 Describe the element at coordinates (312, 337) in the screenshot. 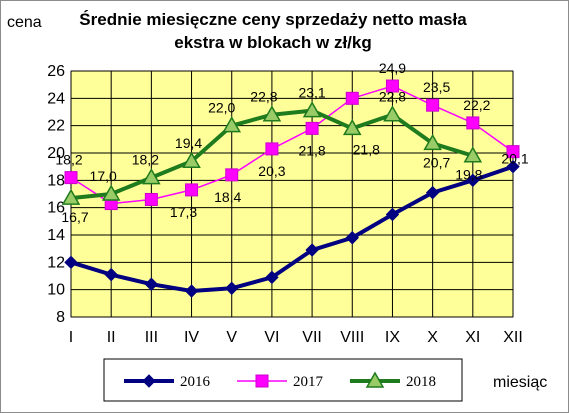

I see `x-tick-label: VII` at that location.